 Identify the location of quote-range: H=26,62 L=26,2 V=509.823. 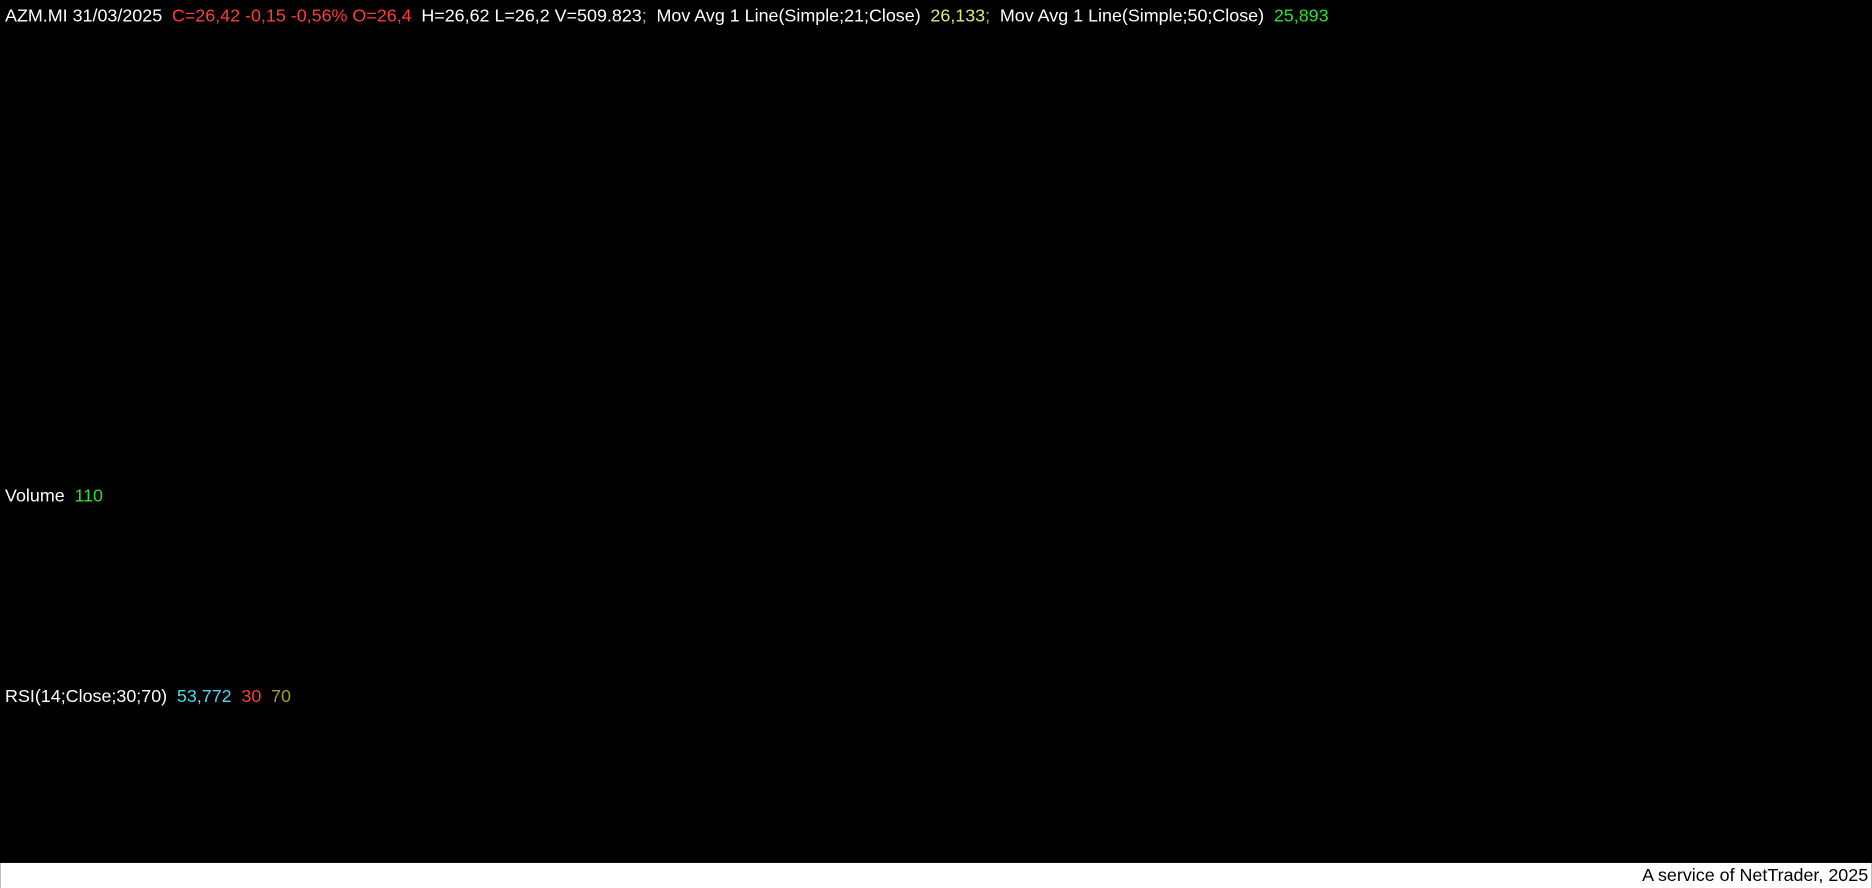
(531, 15).